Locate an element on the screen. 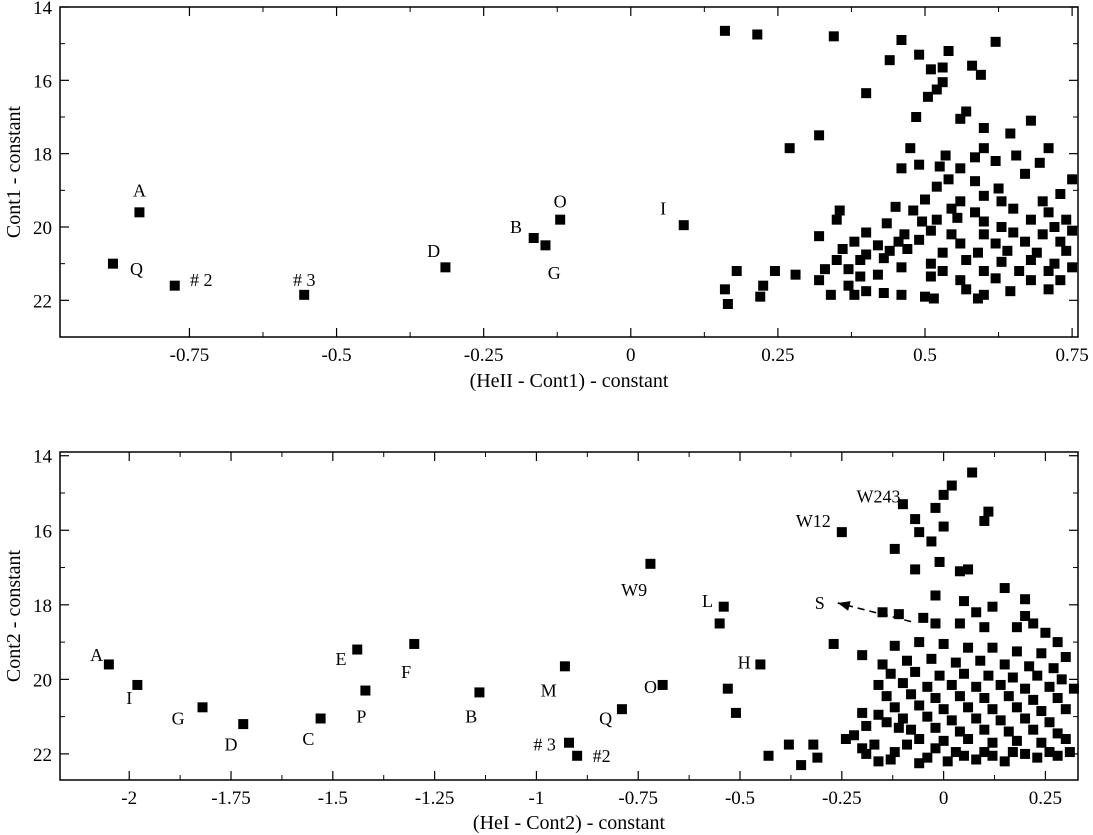  point-label: A is located at coordinates (96, 655).